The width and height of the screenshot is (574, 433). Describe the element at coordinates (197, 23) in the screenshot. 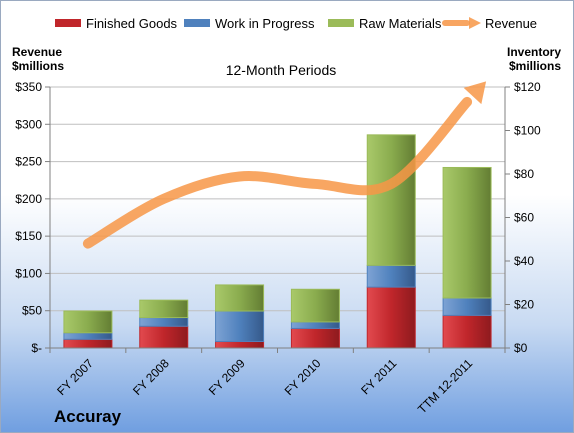

I see `legend-work-in-progress-swatch` at that location.